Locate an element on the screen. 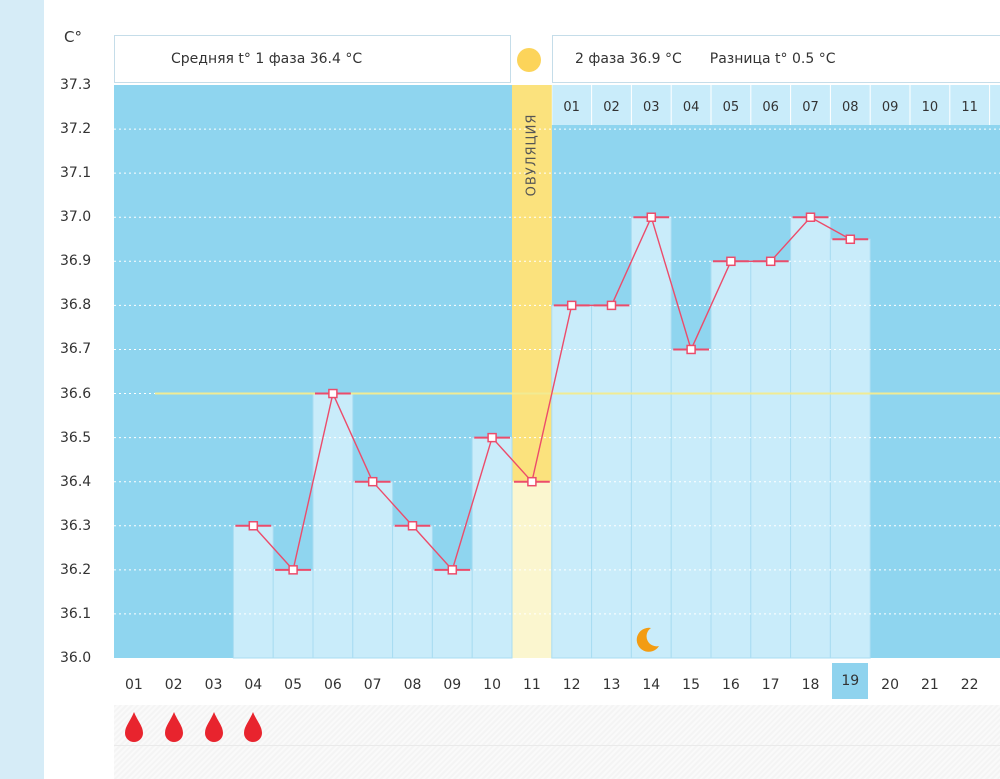 The image size is (1000, 779). y-tick-label: 36.7 is located at coordinates (76, 349).